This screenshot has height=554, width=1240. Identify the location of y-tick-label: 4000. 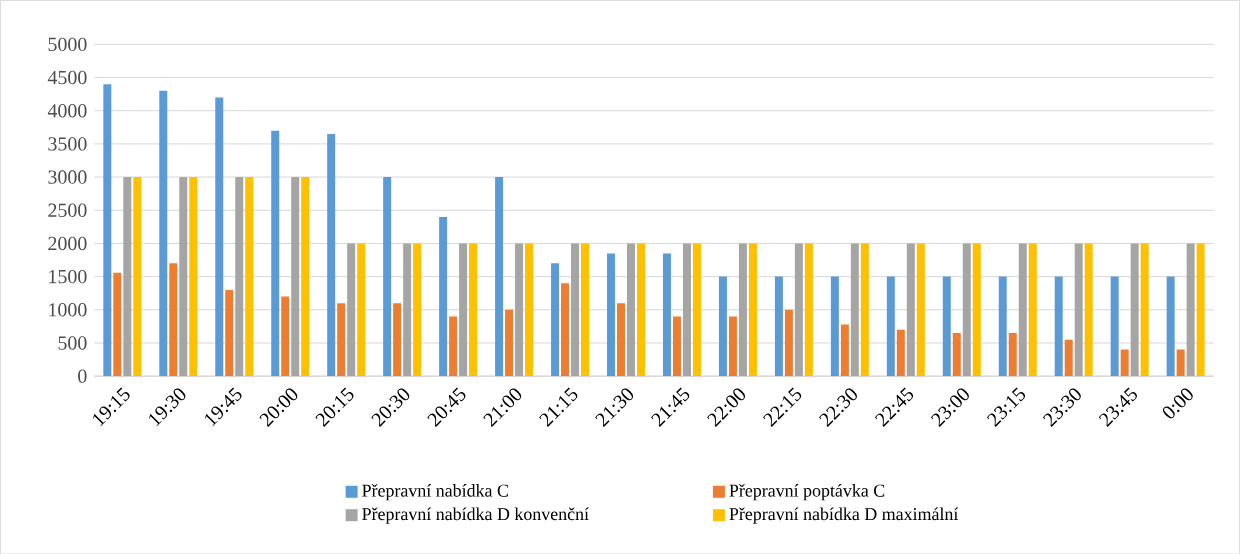
(67, 110).